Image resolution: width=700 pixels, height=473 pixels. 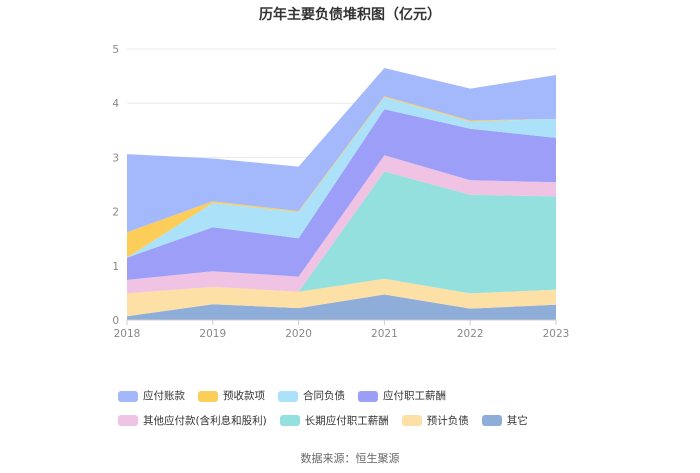 What do you see at coordinates (556, 334) in the screenshot?
I see `x-tick-label: 2023` at bounding box center [556, 334].